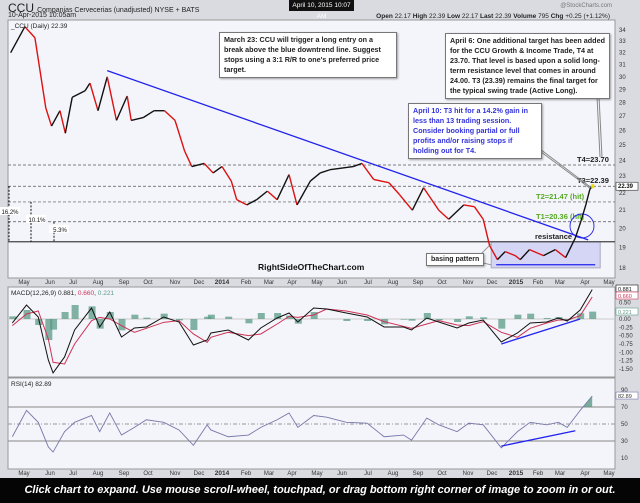 The image size is (640, 503). I want to click on price-axis-tick: 34, so click(622, 31).